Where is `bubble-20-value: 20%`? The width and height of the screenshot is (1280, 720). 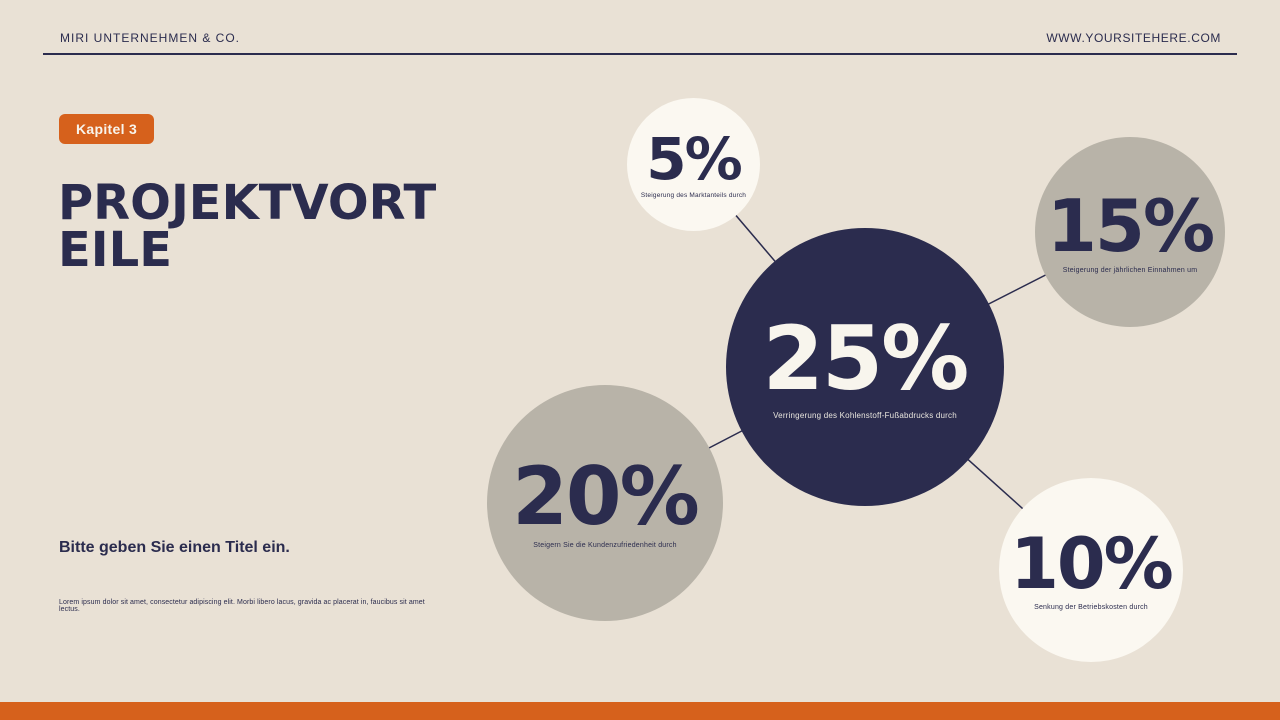 bubble-20-value: 20% is located at coordinates (605, 496).